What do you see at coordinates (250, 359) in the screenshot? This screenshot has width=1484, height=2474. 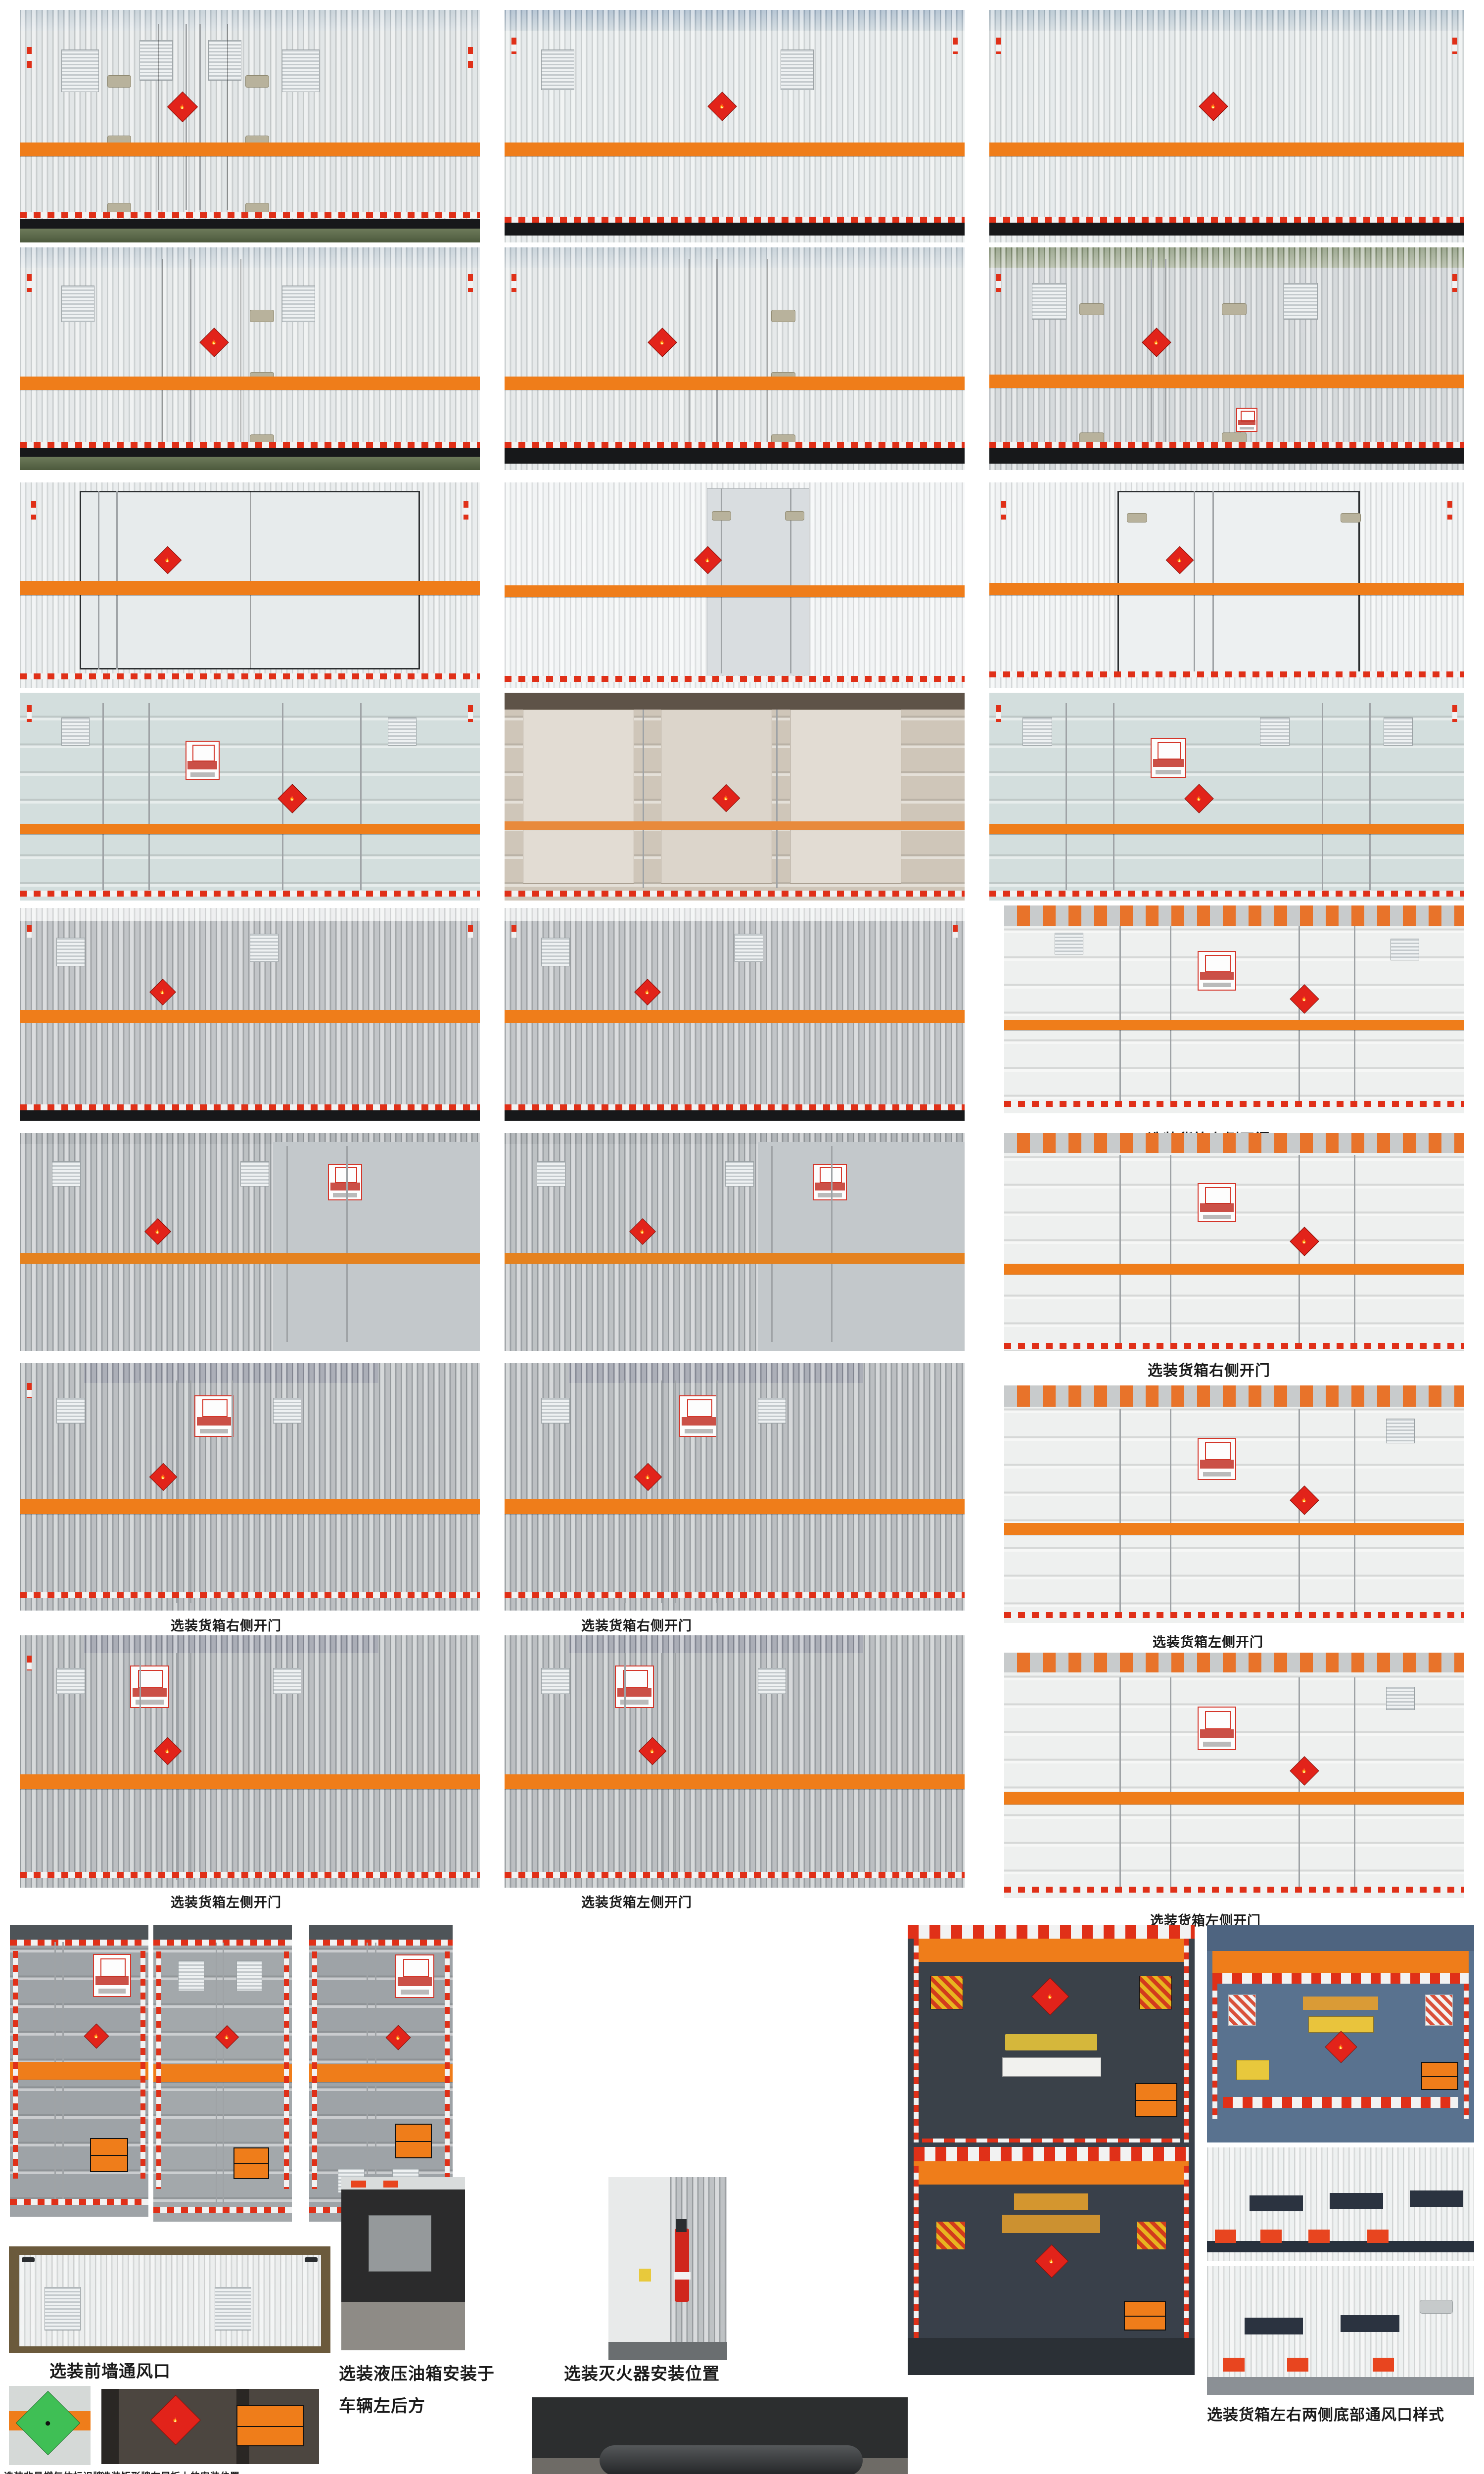 I see `photo-p04: 🔥` at bounding box center [250, 359].